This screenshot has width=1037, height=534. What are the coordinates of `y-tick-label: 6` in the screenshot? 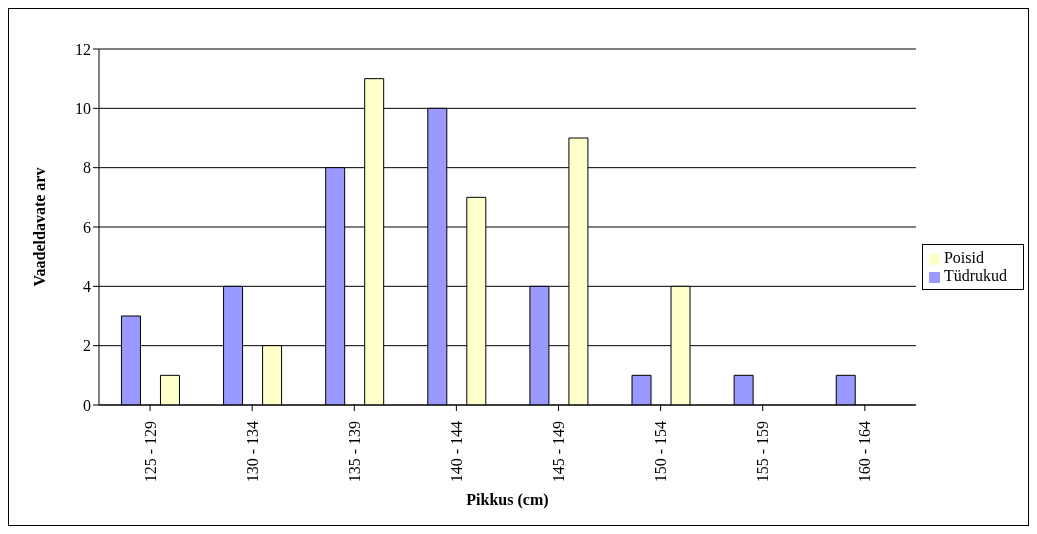 It's located at (87, 227).